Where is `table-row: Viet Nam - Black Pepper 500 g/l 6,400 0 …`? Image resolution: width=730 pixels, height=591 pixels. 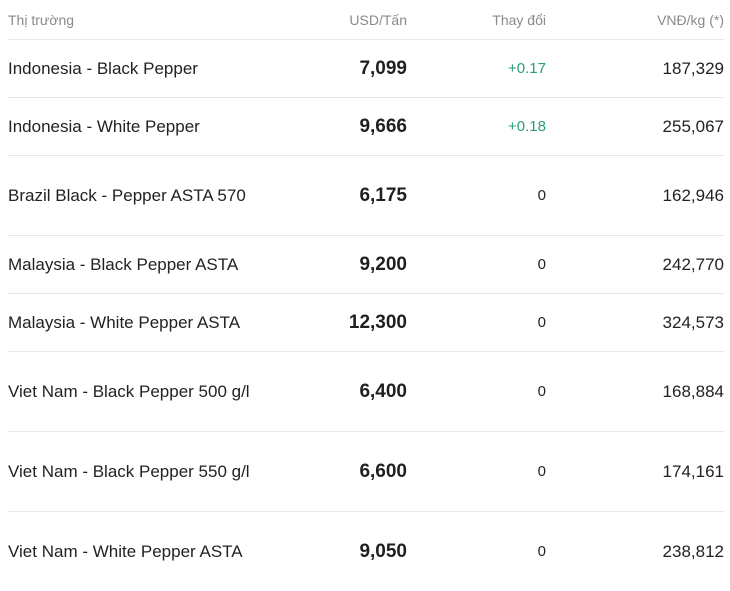
table-row: Viet Nam - Black Pepper 500 g/l 6,400 0 … is located at coordinates (366, 392).